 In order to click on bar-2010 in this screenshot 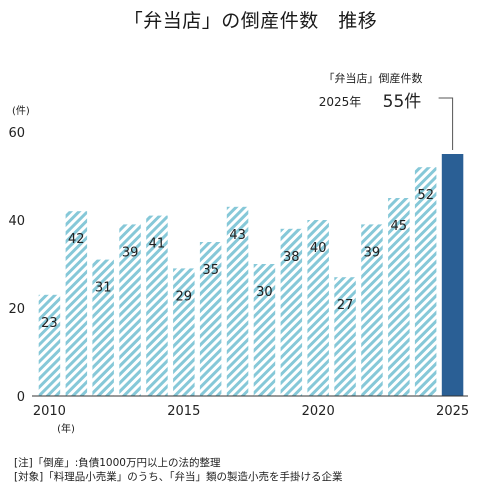, I will do `click(49, 345)`.